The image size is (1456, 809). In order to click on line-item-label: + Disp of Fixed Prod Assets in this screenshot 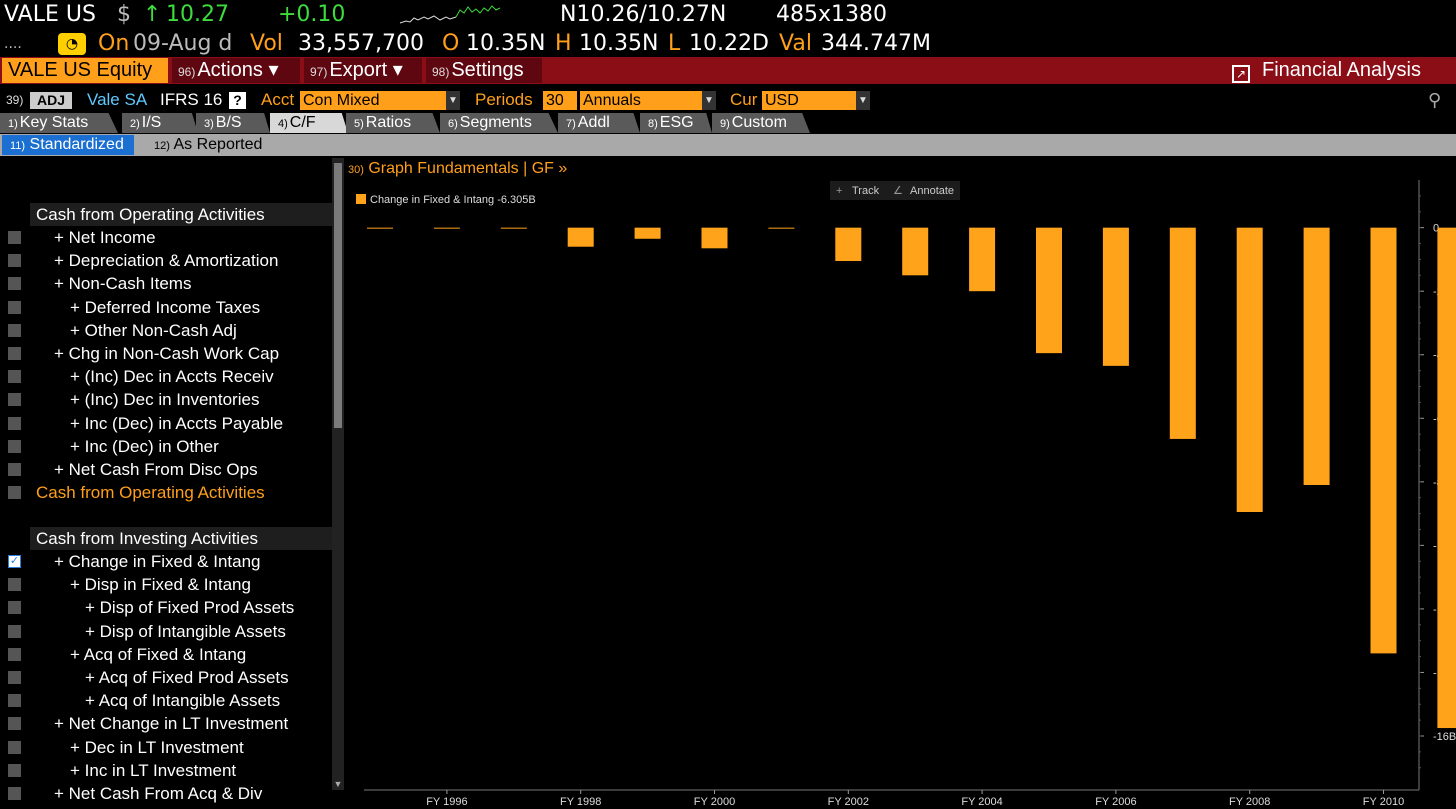, I will do `click(190, 608)`.